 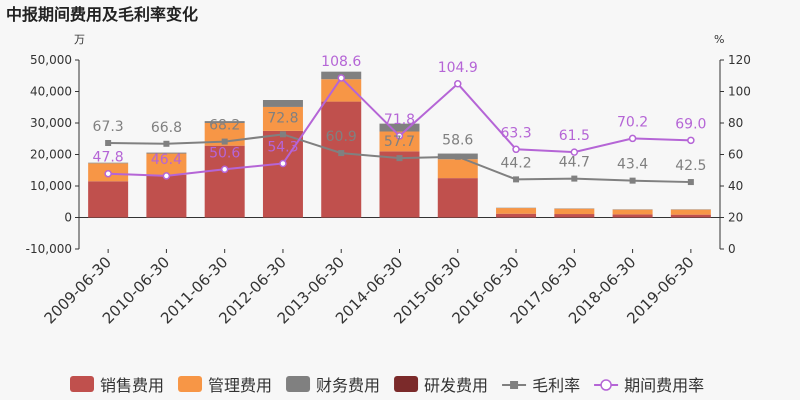 What do you see at coordinates (732, 249) in the screenshot?
I see `right-tick-label: 0` at bounding box center [732, 249].